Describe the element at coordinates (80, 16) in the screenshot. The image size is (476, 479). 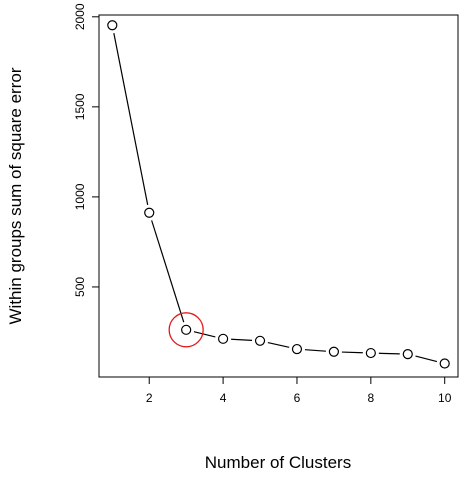
I see `y-tick-label: 2000` at that location.